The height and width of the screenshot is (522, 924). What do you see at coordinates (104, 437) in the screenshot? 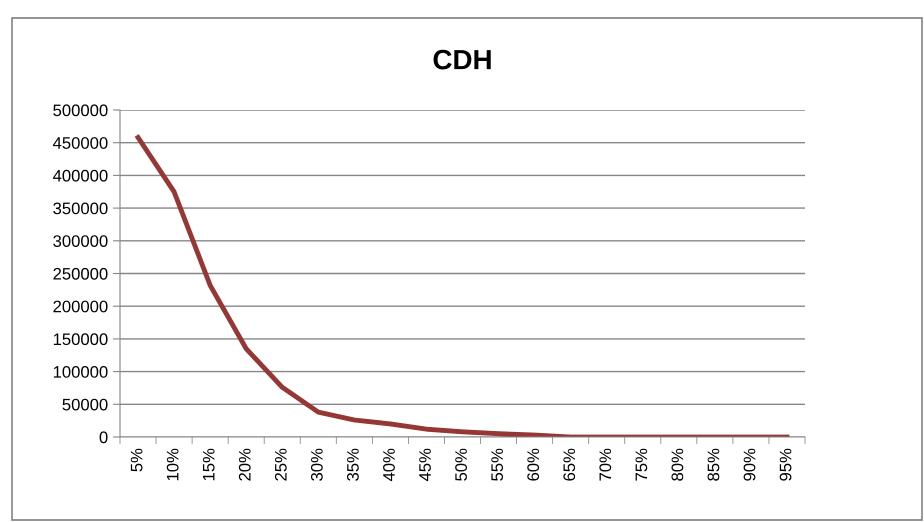
I see `y-tick-label: 0` at bounding box center [104, 437].